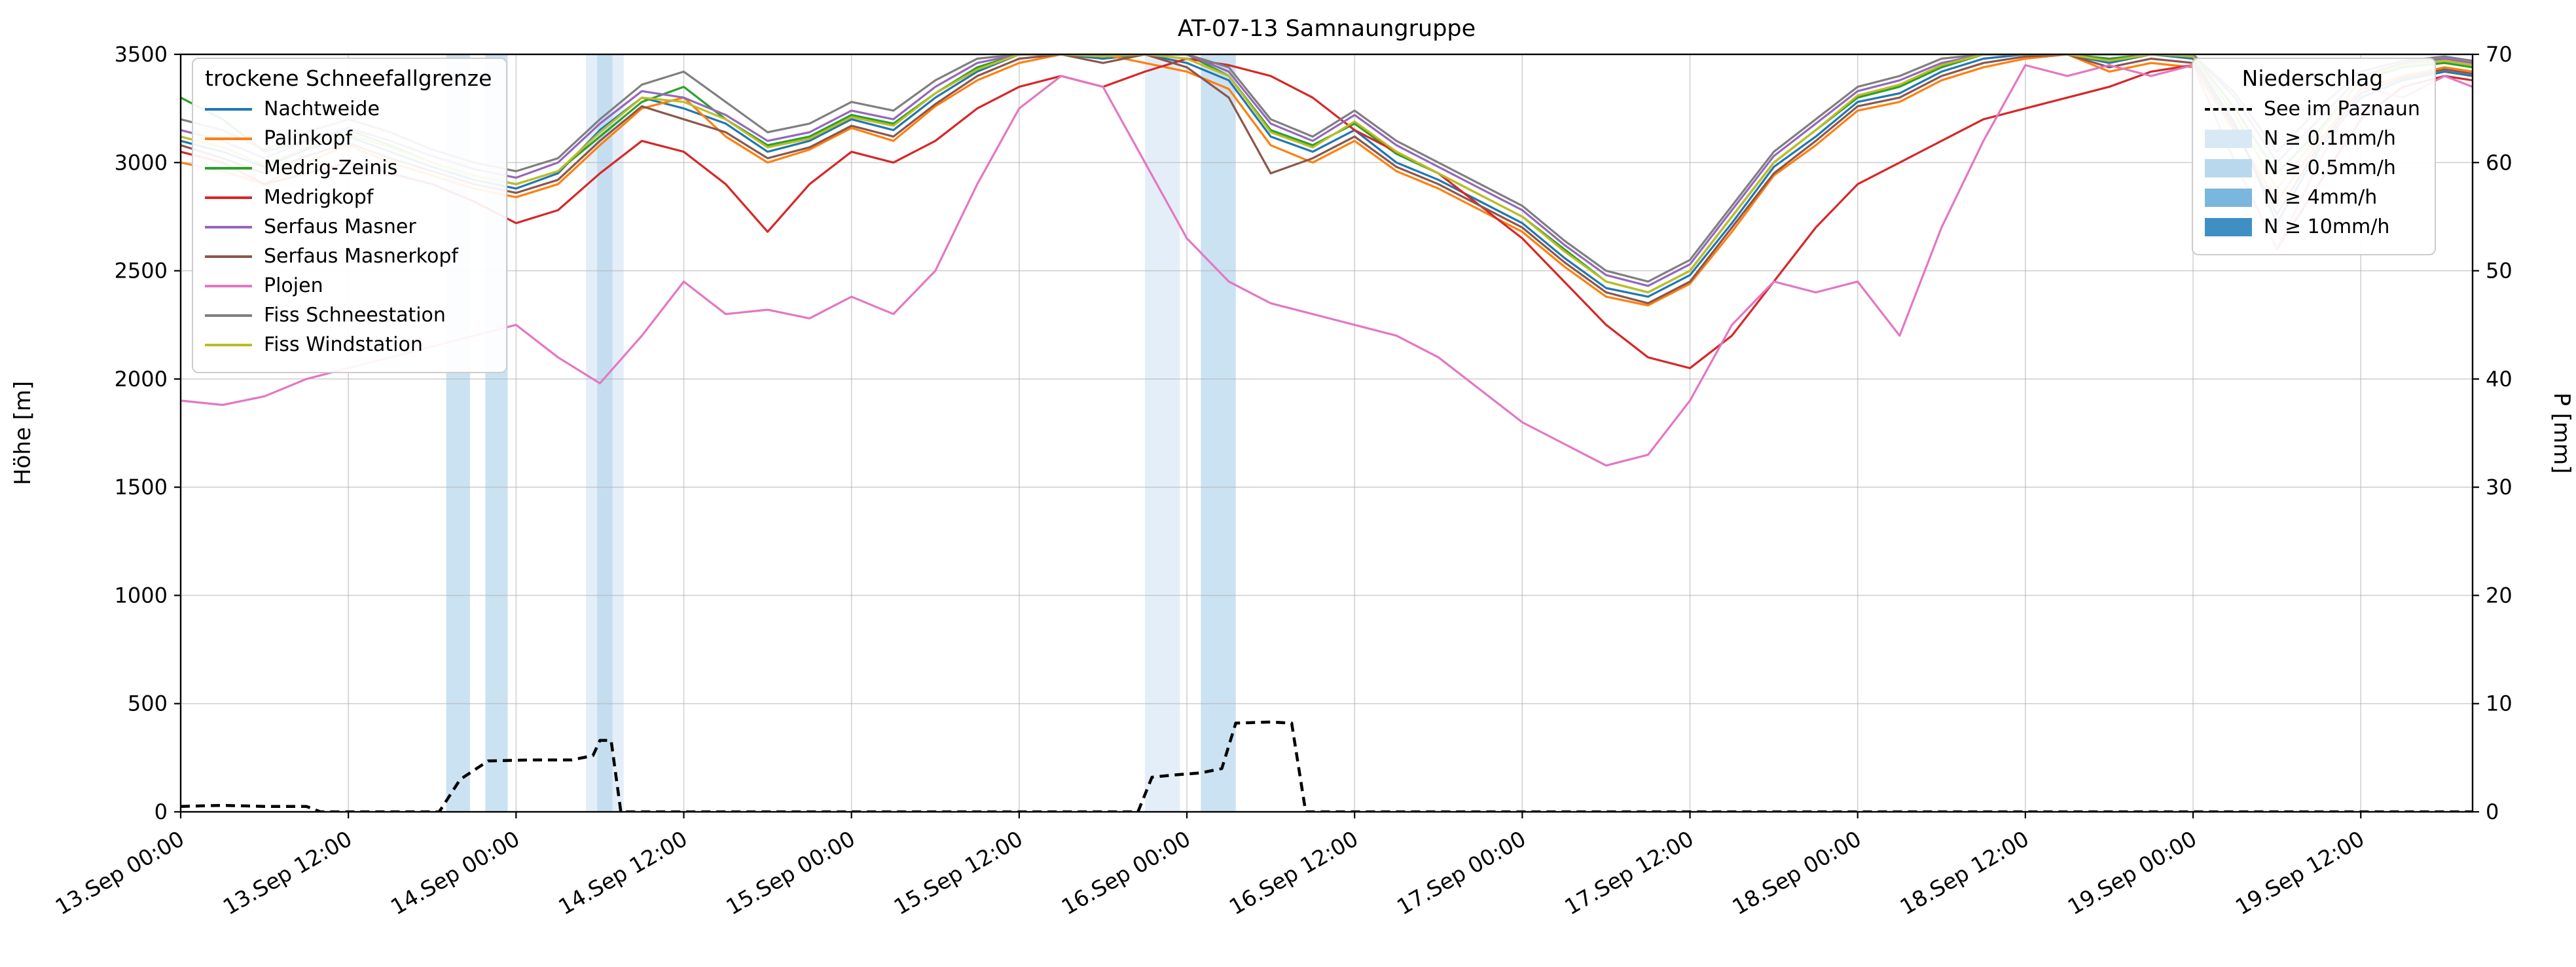 This screenshot has width=2576, height=967. What do you see at coordinates (141, 379) in the screenshot?
I see `left-tick-label: 2000` at bounding box center [141, 379].